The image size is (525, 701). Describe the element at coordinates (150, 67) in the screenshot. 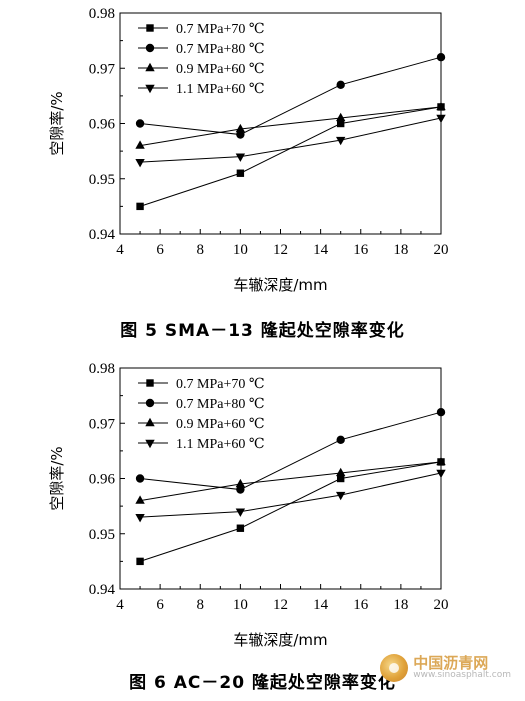

I see `fig5-legend-3-marker` at that location.